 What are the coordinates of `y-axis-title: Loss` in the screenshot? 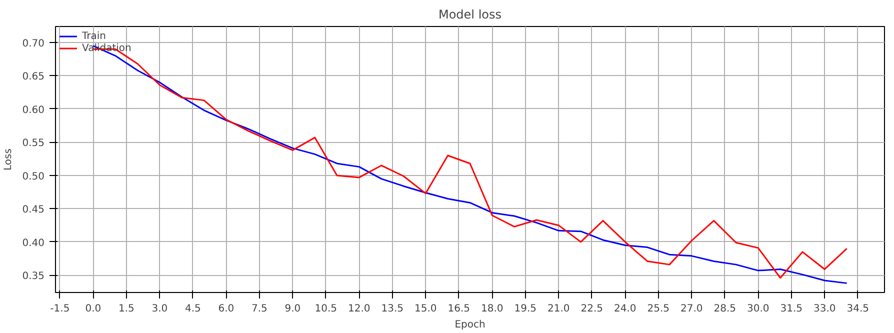 It's located at (8, 159).